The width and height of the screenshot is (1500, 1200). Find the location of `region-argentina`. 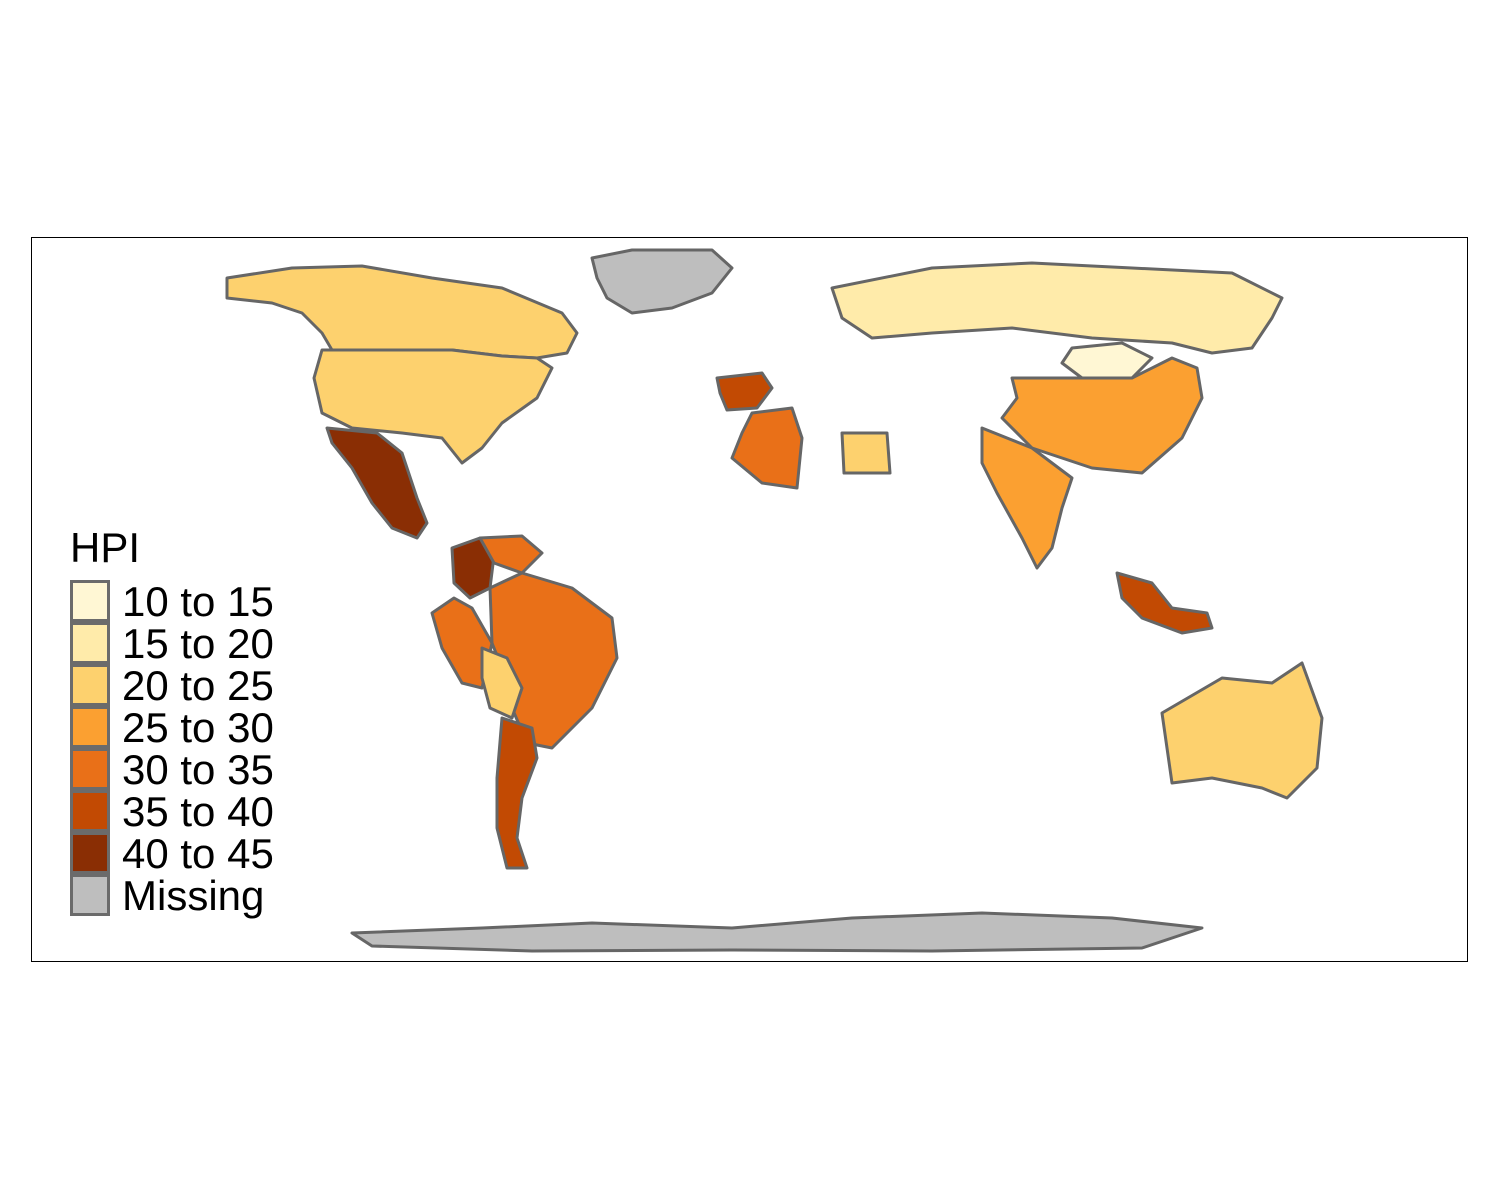

region-argentina is located at coordinates (517, 793).